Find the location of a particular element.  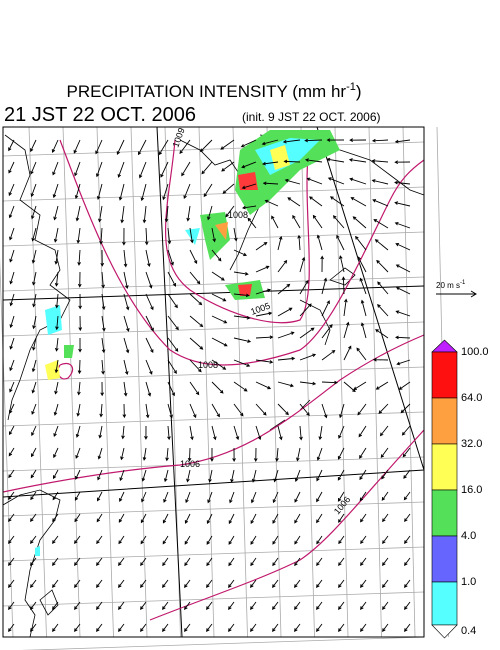

colorbar-label: 16.0 is located at coordinates (471, 490).